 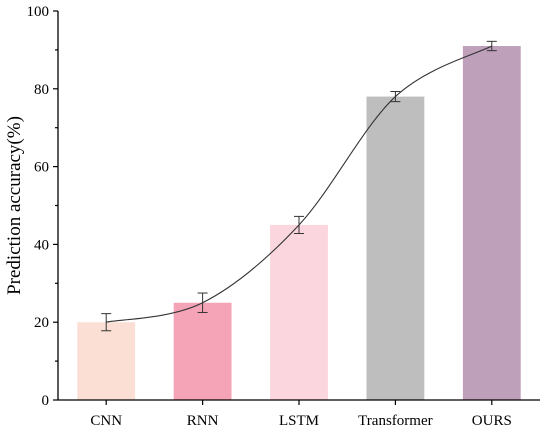 What do you see at coordinates (41, 323) in the screenshot?
I see `y-tick-label: 20` at bounding box center [41, 323].